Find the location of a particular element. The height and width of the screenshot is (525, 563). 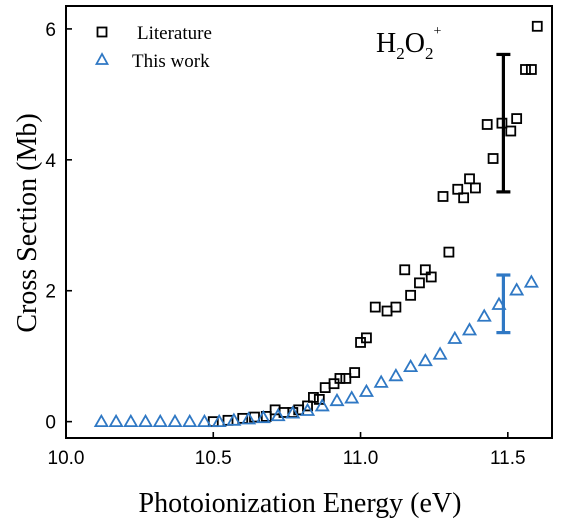

x-tick-label: 11.0 is located at coordinates (361, 458).